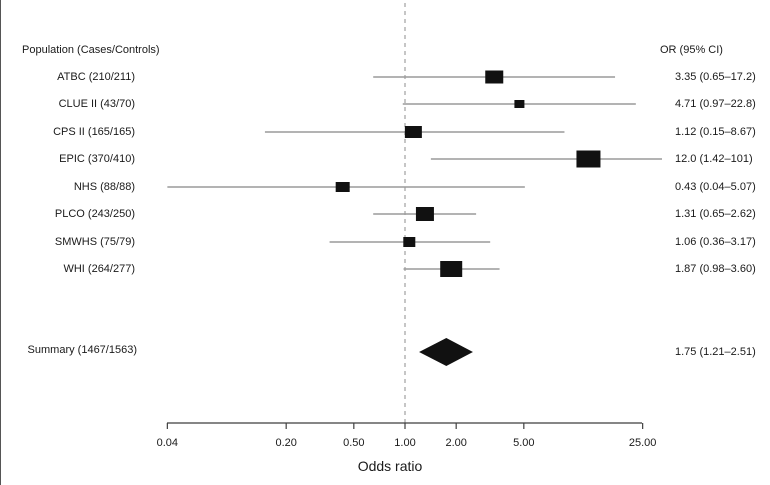  I want to click on x-tick-label: 5.00, so click(524, 443).